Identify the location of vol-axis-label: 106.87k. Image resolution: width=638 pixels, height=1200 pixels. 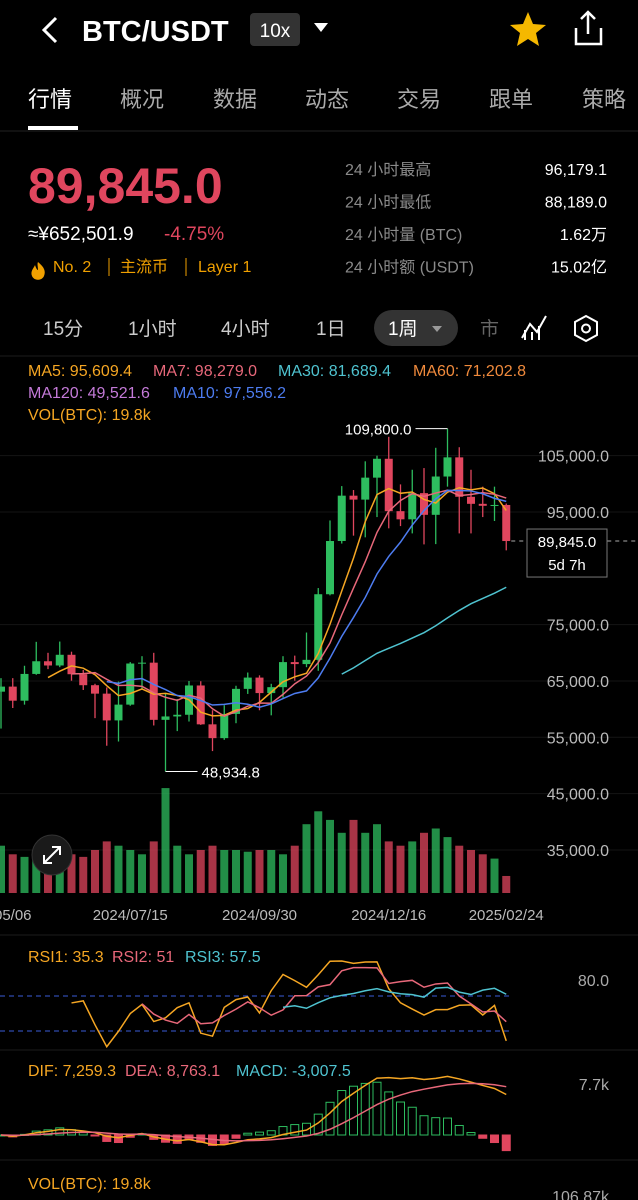
(581, 1194).